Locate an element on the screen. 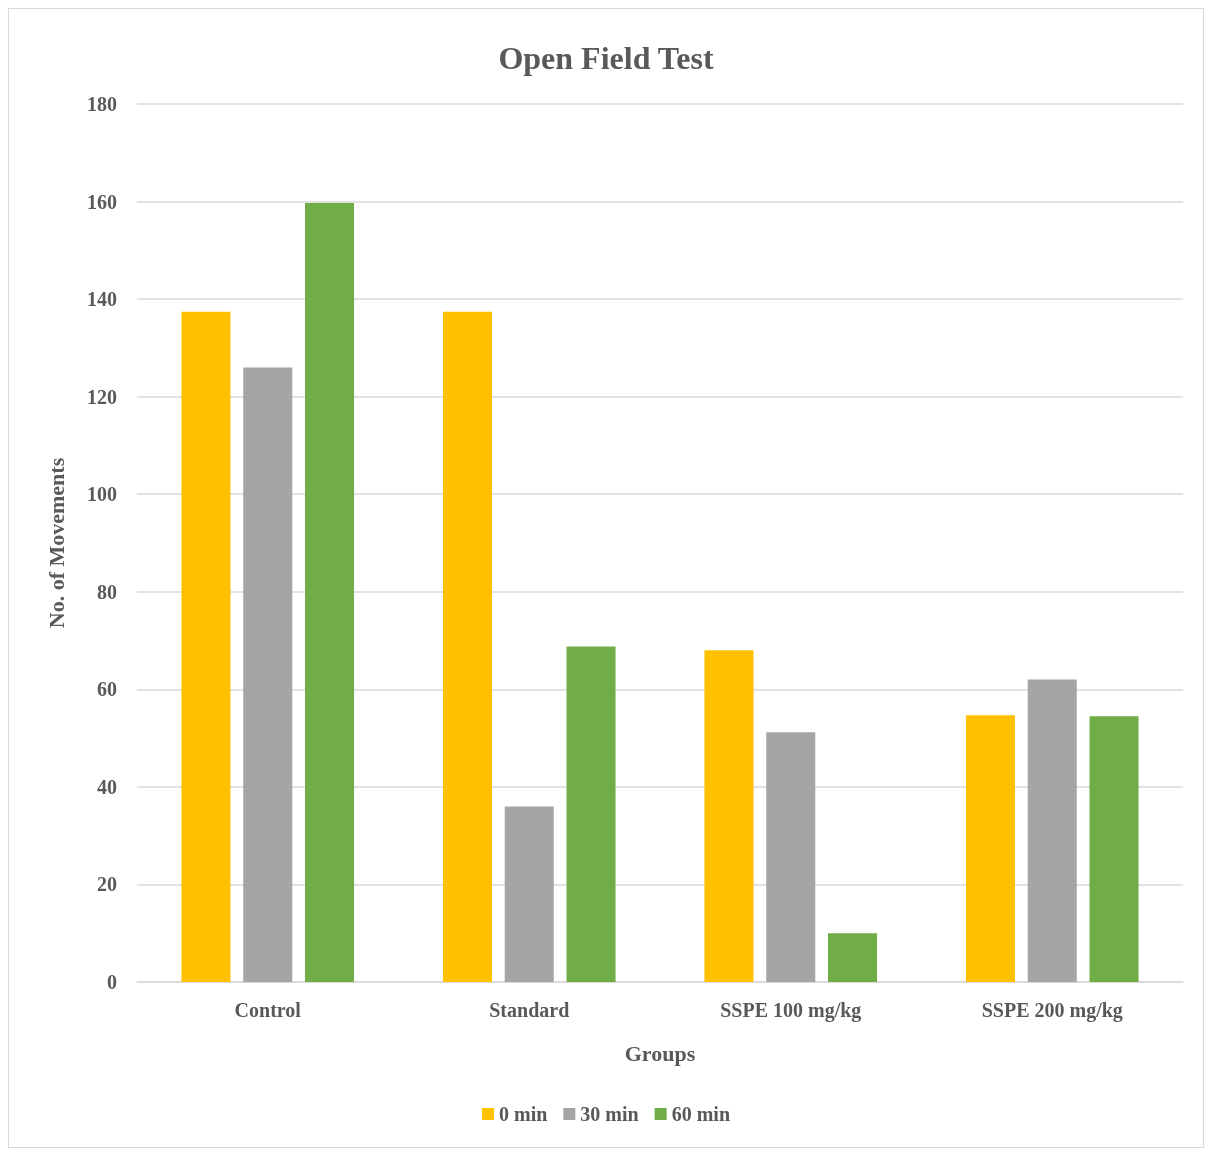 This screenshot has height=1157, width=1212. y-tick-label: 40 is located at coordinates (107, 786).